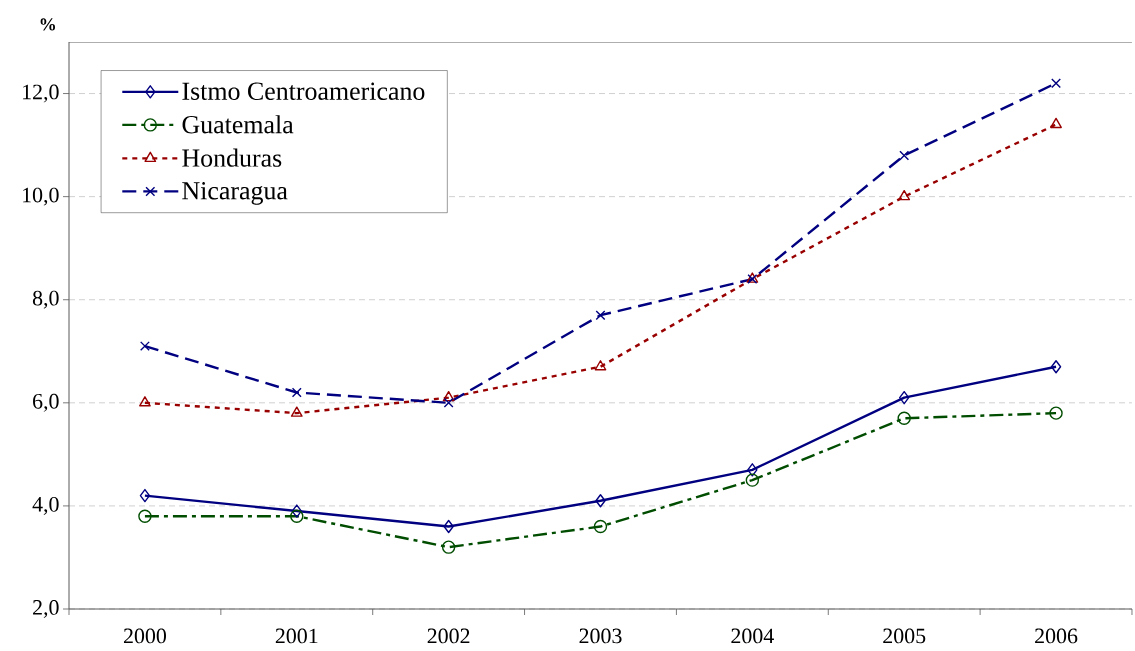 This screenshot has height=651, width=1135. Describe the element at coordinates (296, 636) in the screenshot. I see `x-tick-label: 2001` at that location.